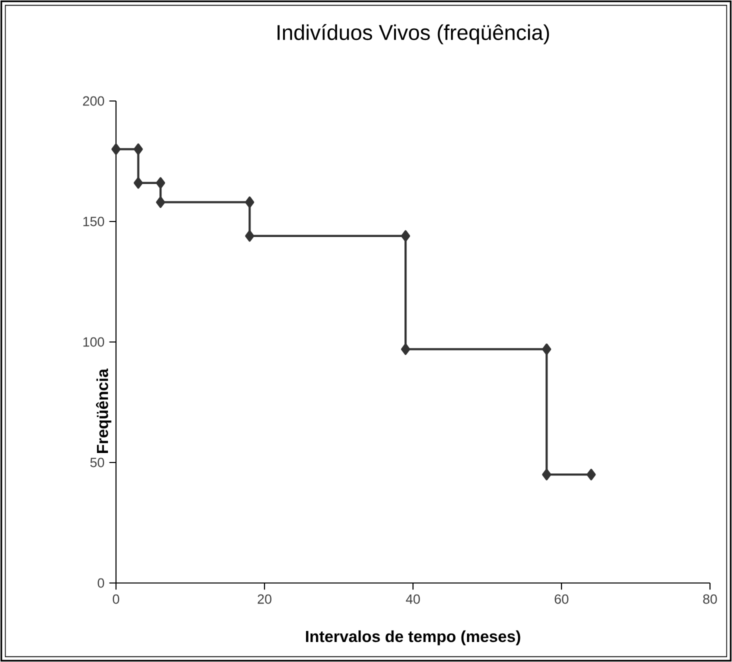 The width and height of the screenshot is (732, 662). What do you see at coordinates (97, 463) in the screenshot?
I see `y-tick-label: 50` at bounding box center [97, 463].